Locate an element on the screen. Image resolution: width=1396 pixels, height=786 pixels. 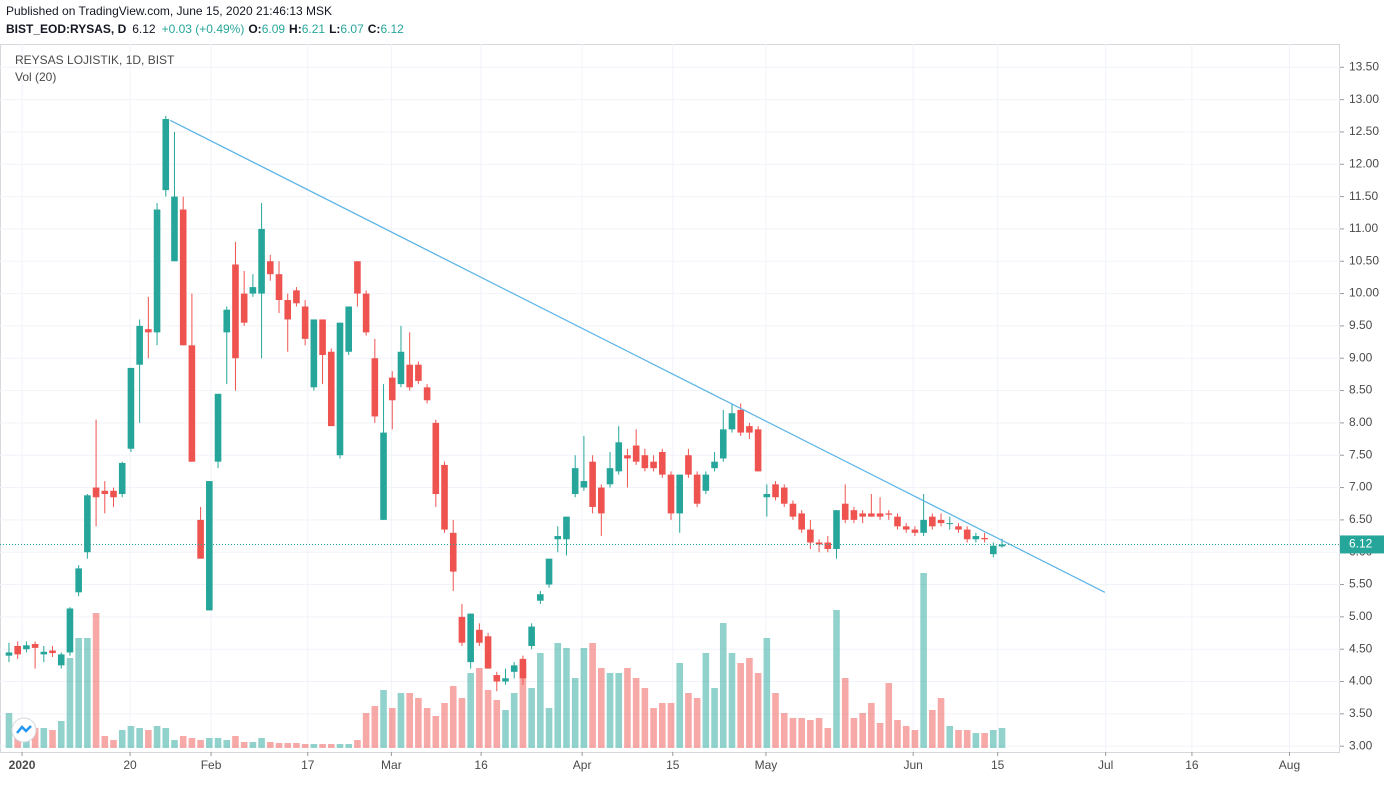
y-tick-label: 6.50 is located at coordinates (1361, 519).